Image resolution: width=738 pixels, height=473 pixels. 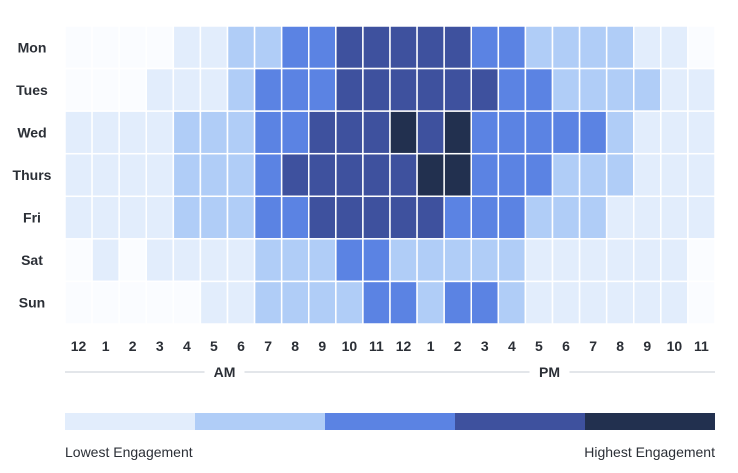 What do you see at coordinates (458, 346) in the screenshot?
I see `hour-label: 2` at bounding box center [458, 346].